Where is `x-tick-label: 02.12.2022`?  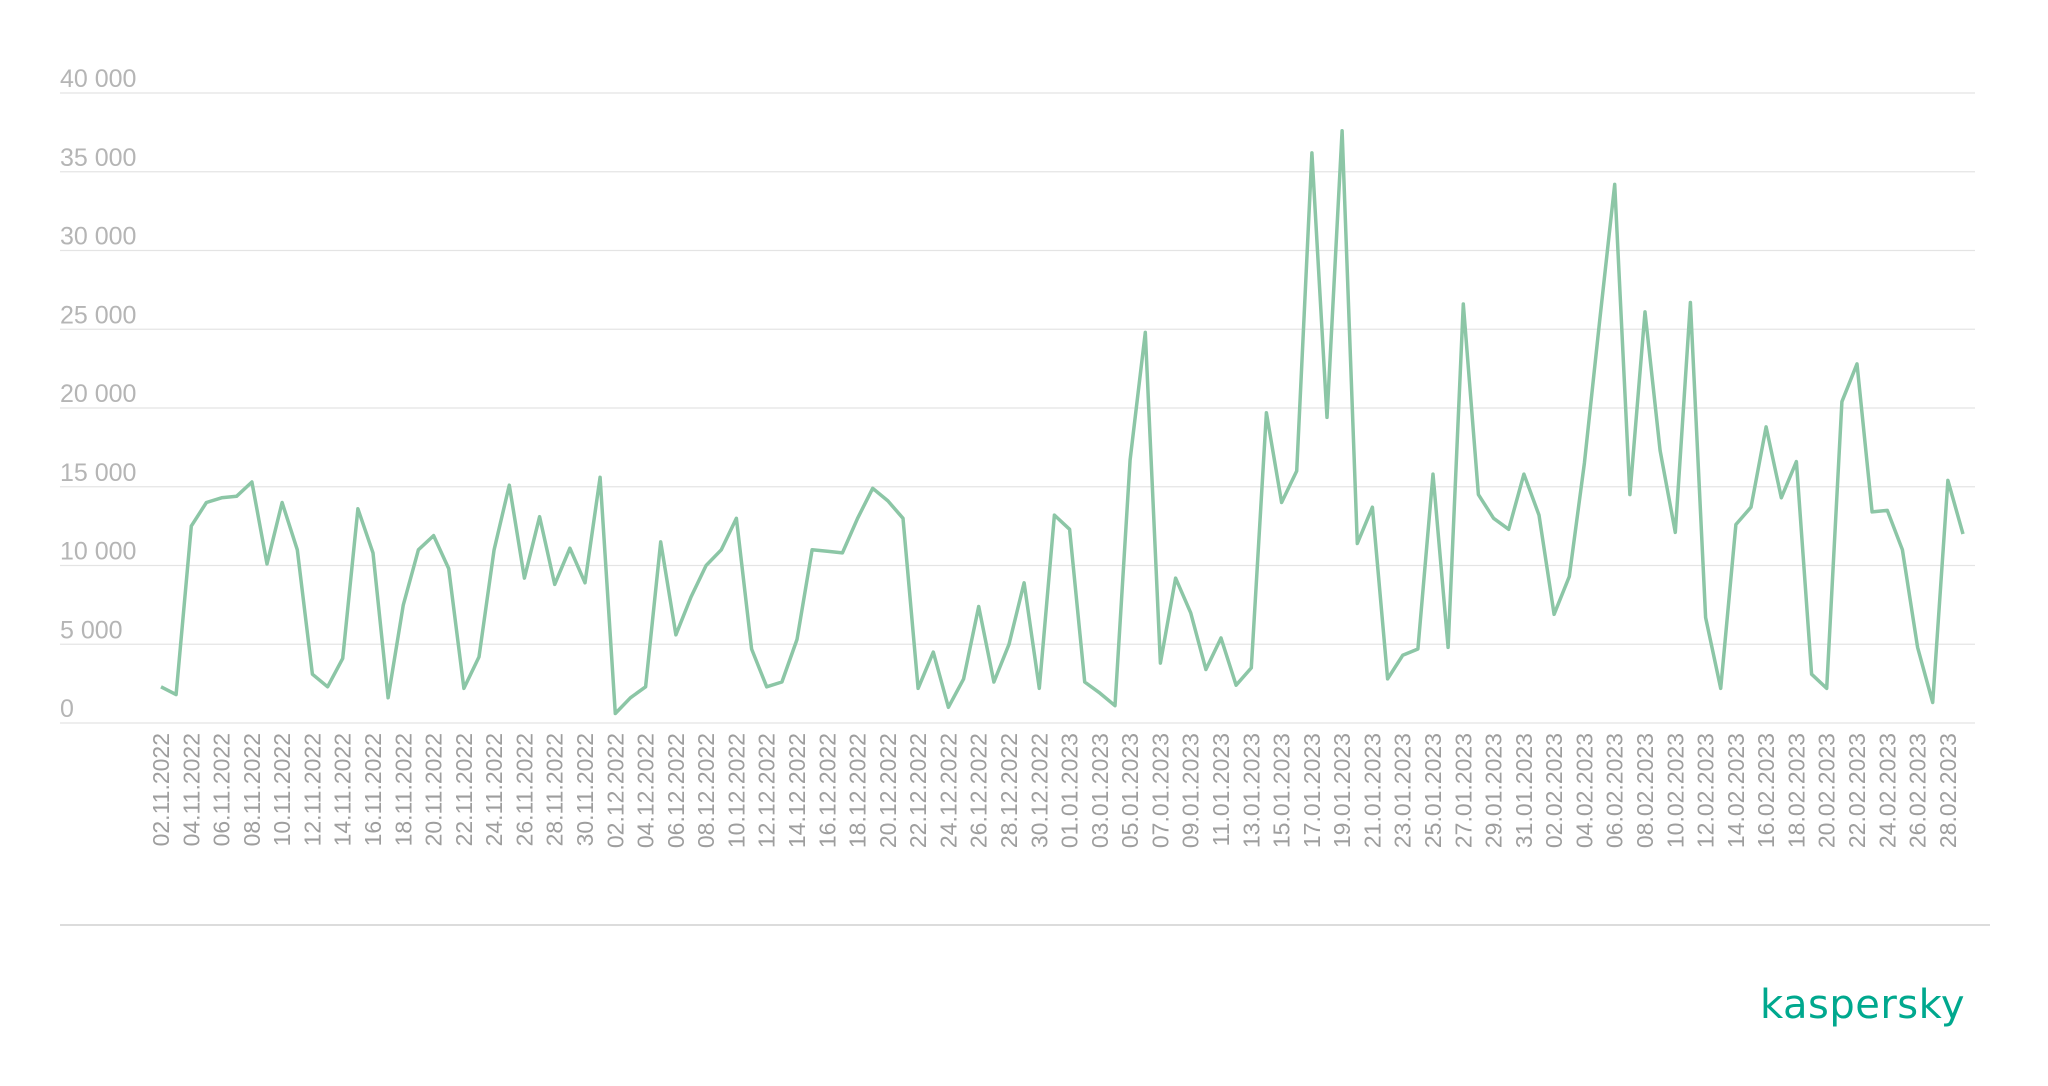 x-tick-label: 02.12.2022 is located at coordinates (615, 790).